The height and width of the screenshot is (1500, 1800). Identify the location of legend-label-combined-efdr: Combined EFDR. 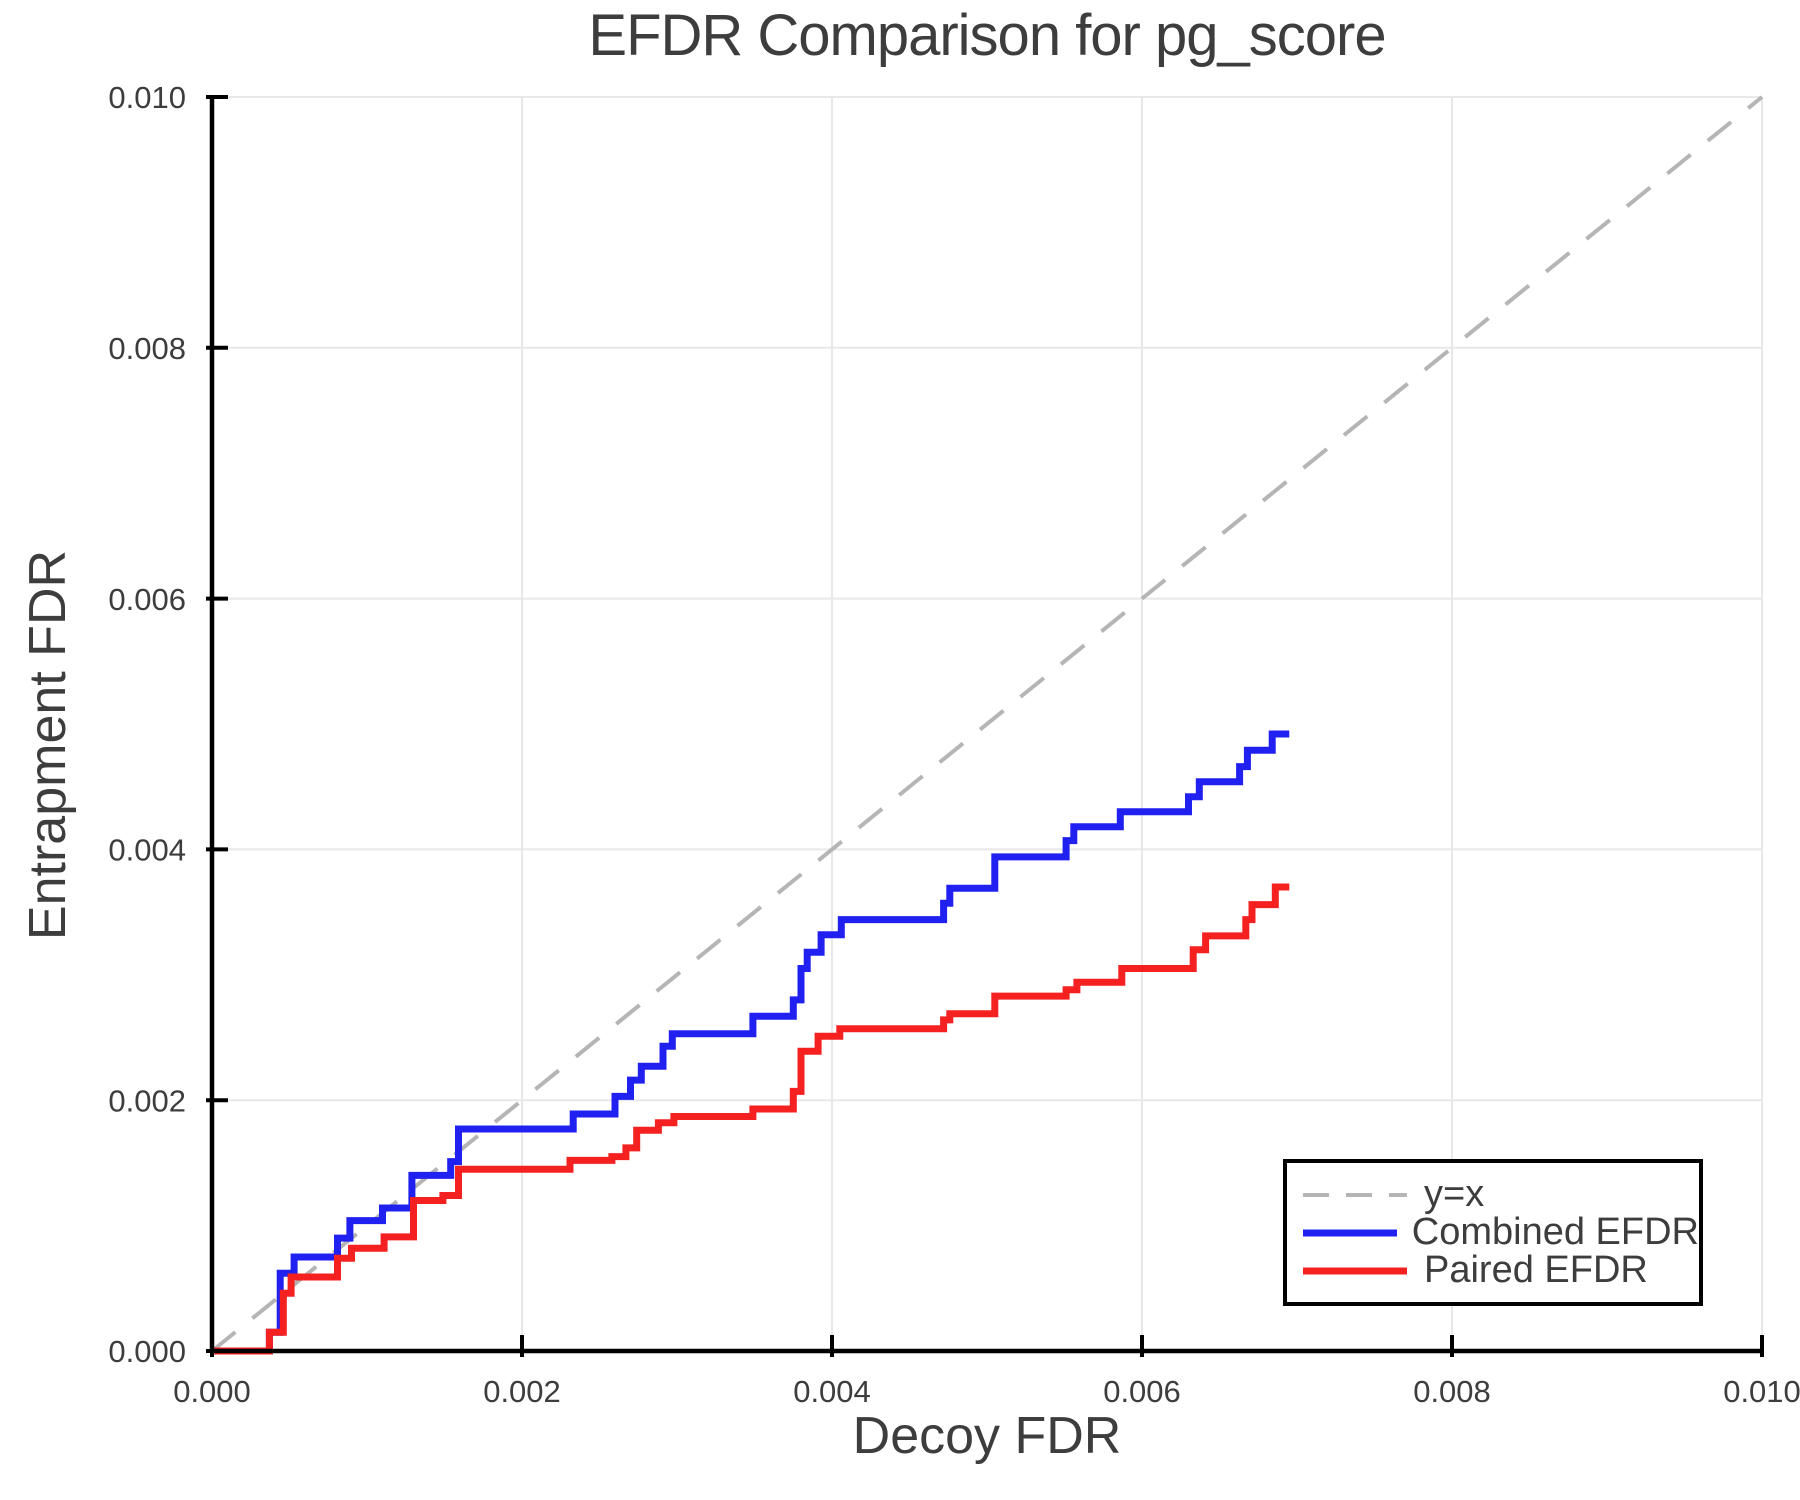
(1555, 1232).